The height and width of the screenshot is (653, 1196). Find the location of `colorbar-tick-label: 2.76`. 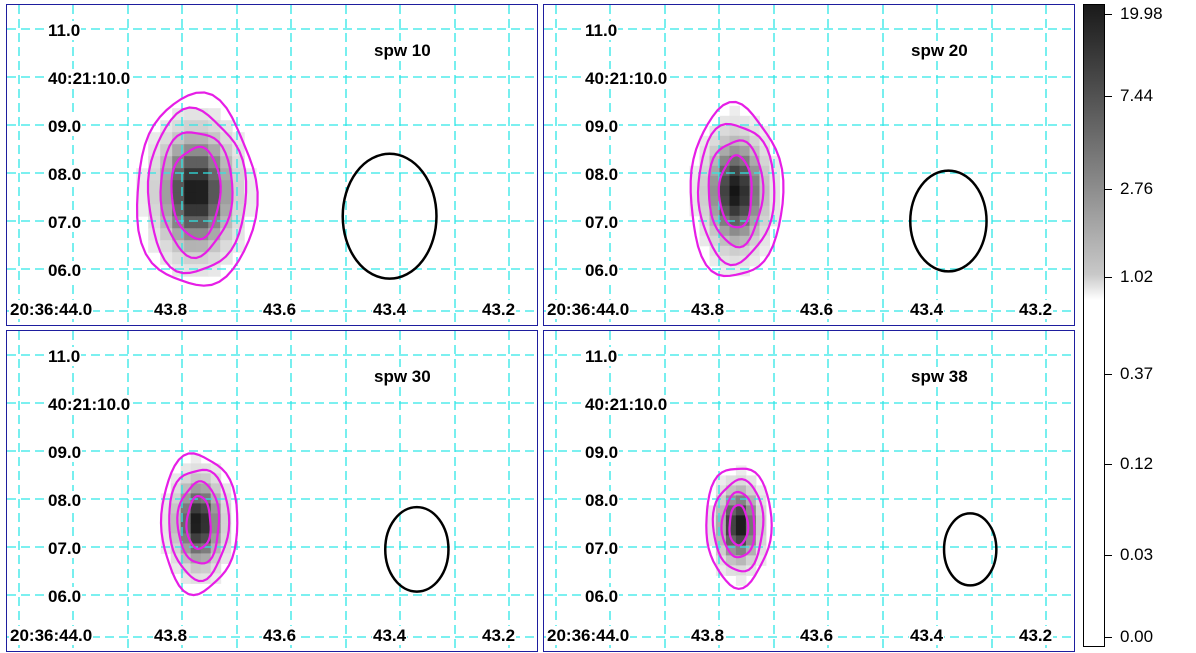

colorbar-tick-label: 2.76 is located at coordinates (1137, 188).